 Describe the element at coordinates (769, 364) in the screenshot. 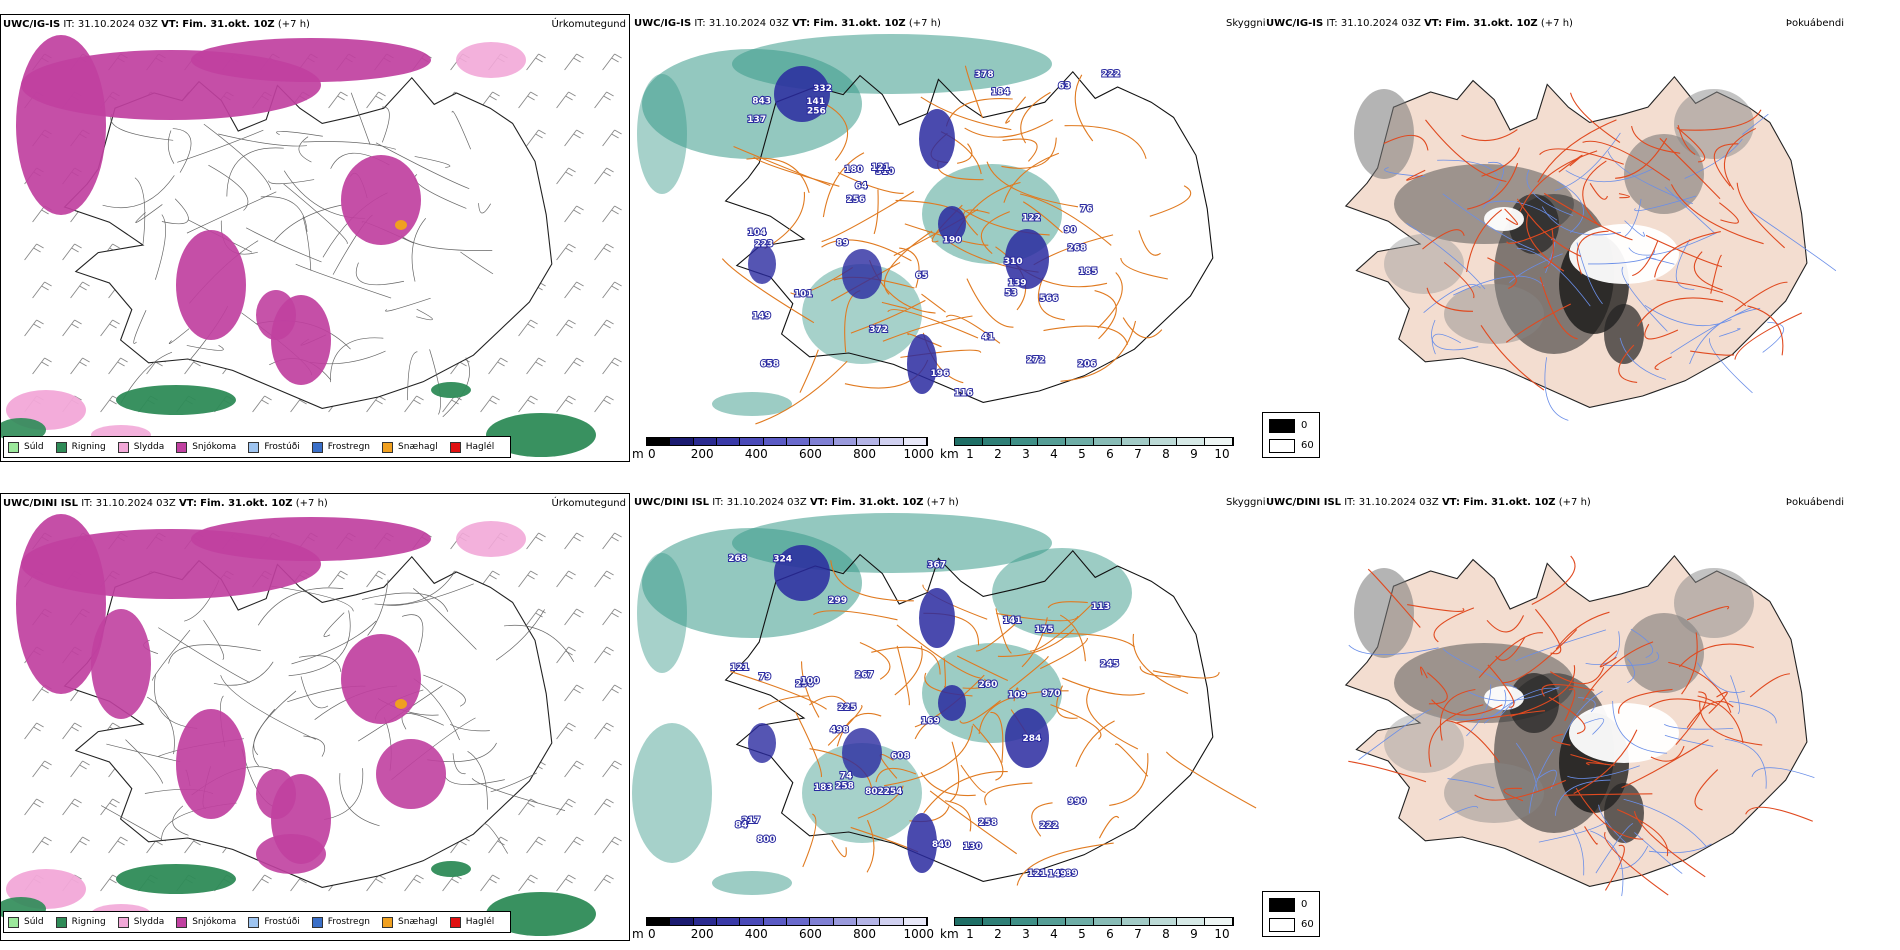

I see `cloud-base-label: 658` at that location.